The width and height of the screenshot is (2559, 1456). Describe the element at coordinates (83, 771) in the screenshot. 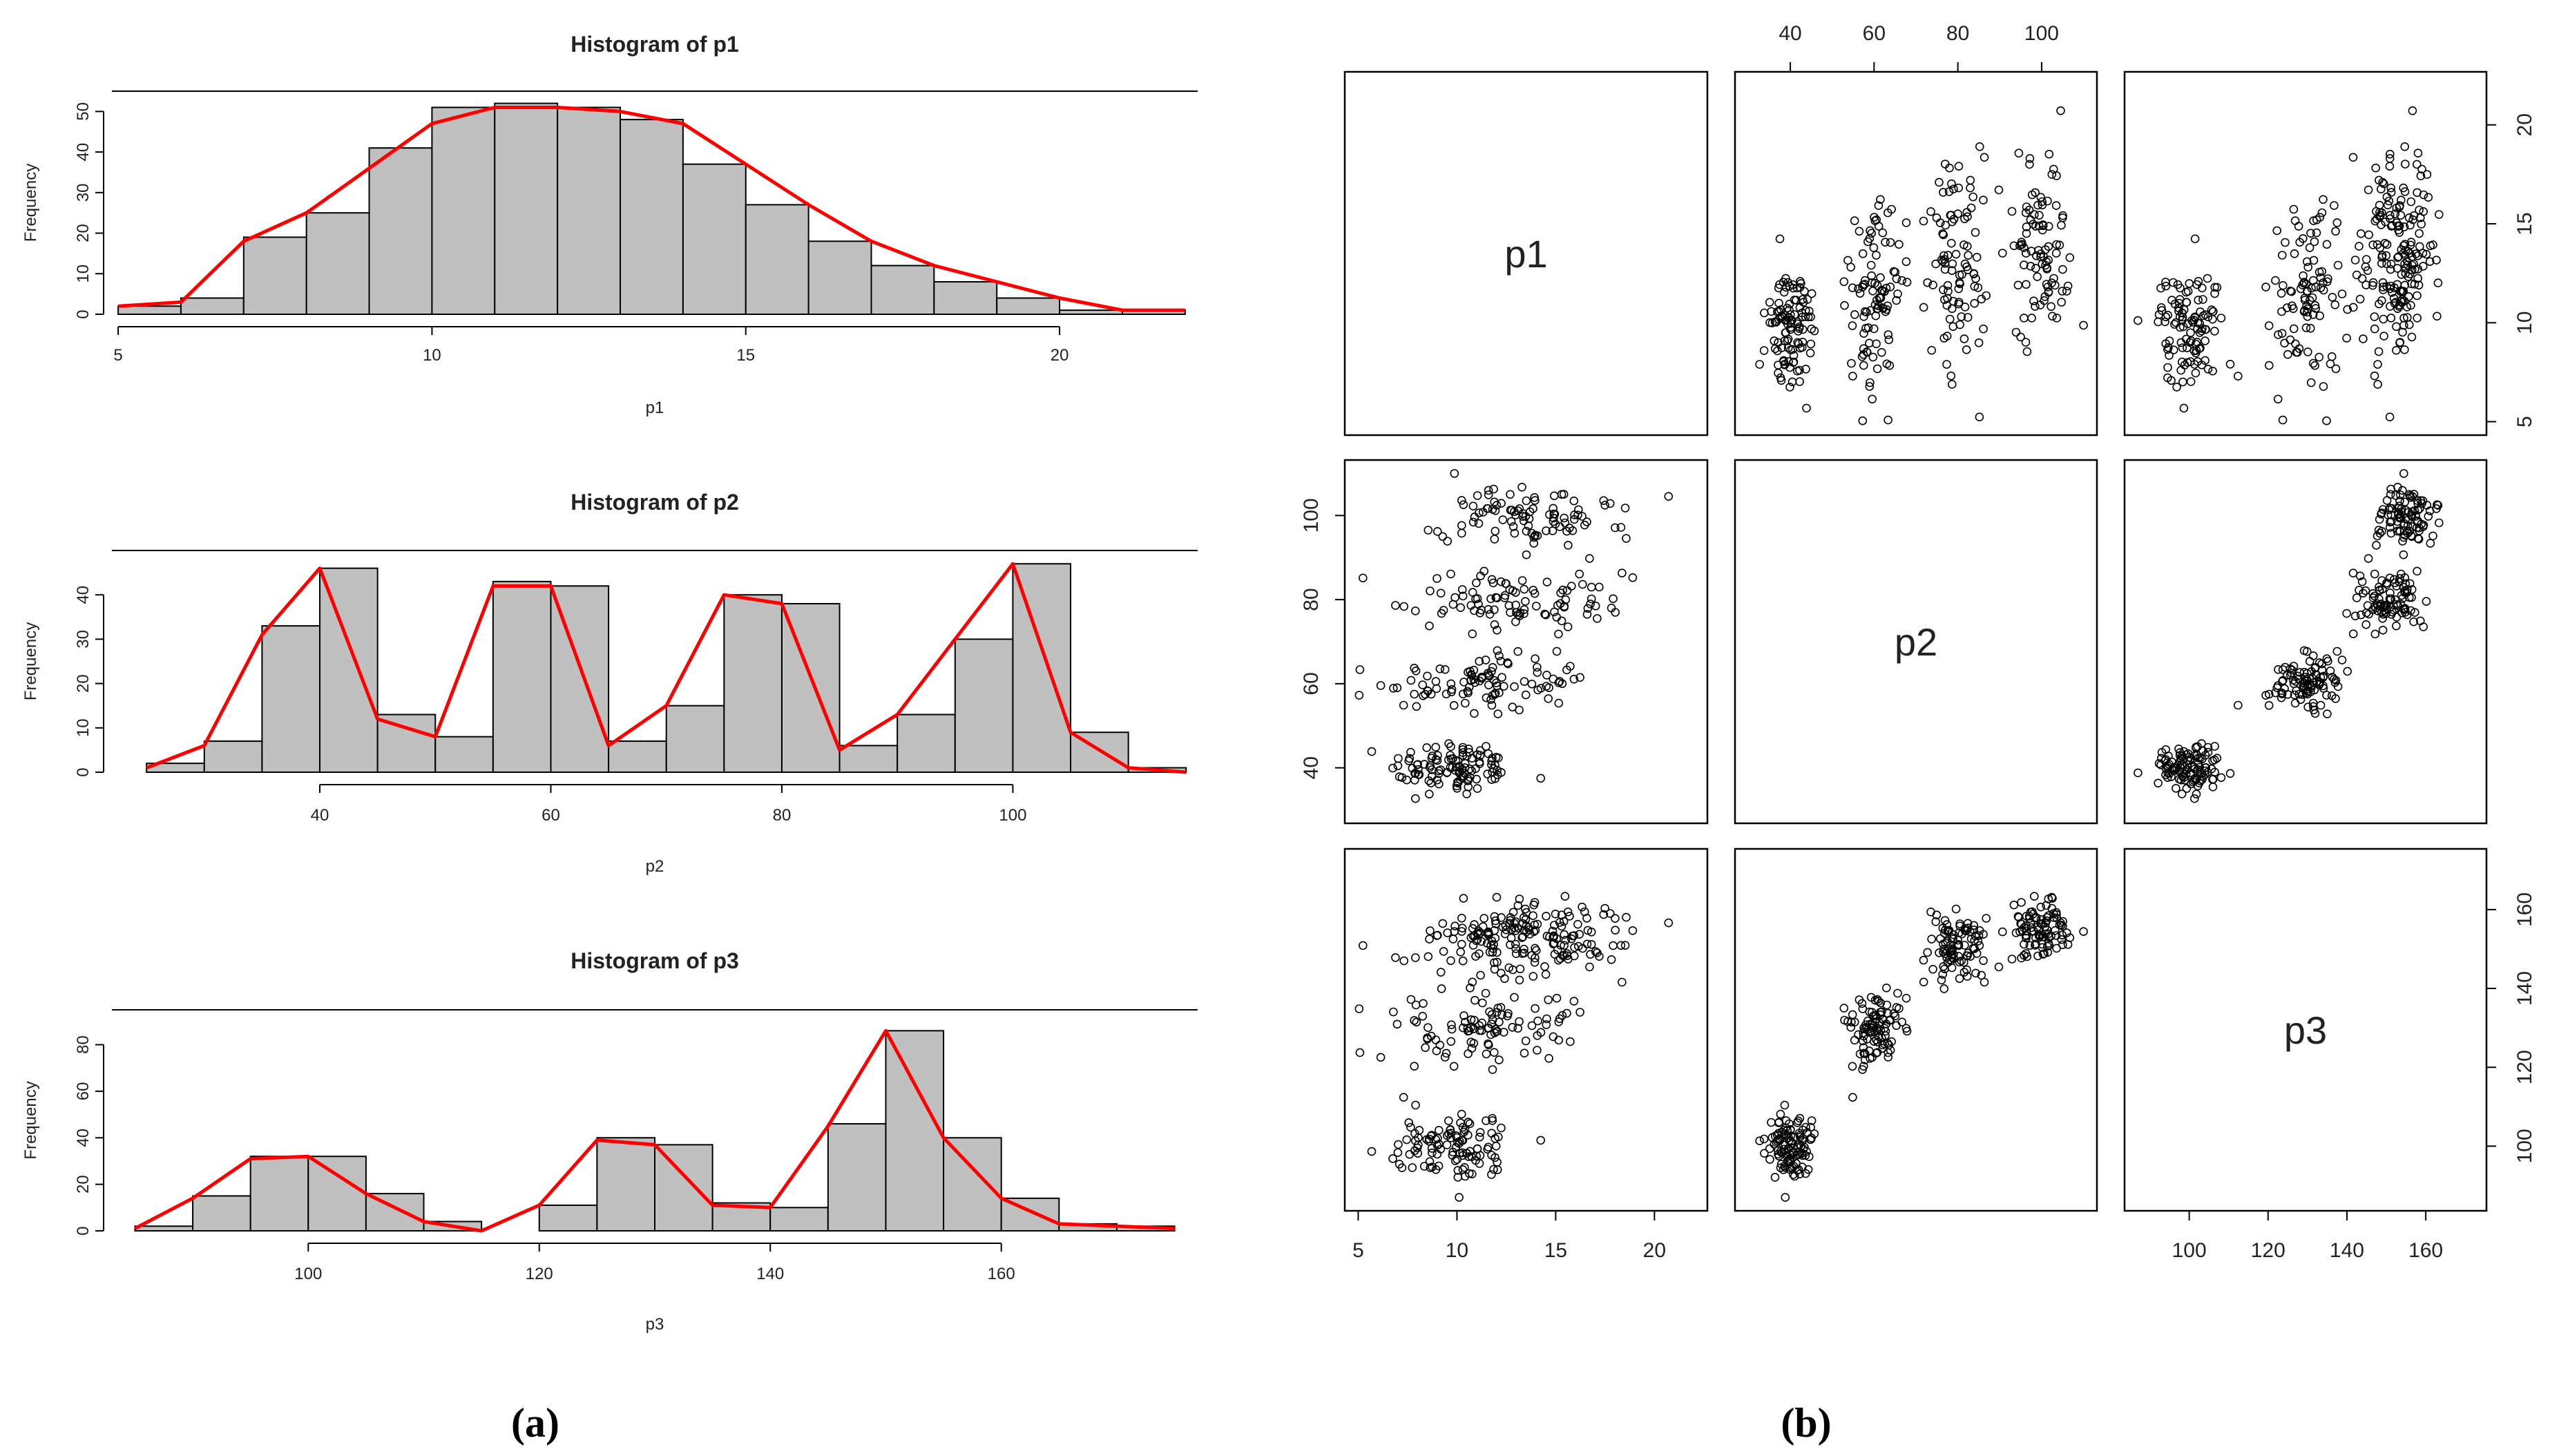

I see `y-tick-label: 0` at that location.